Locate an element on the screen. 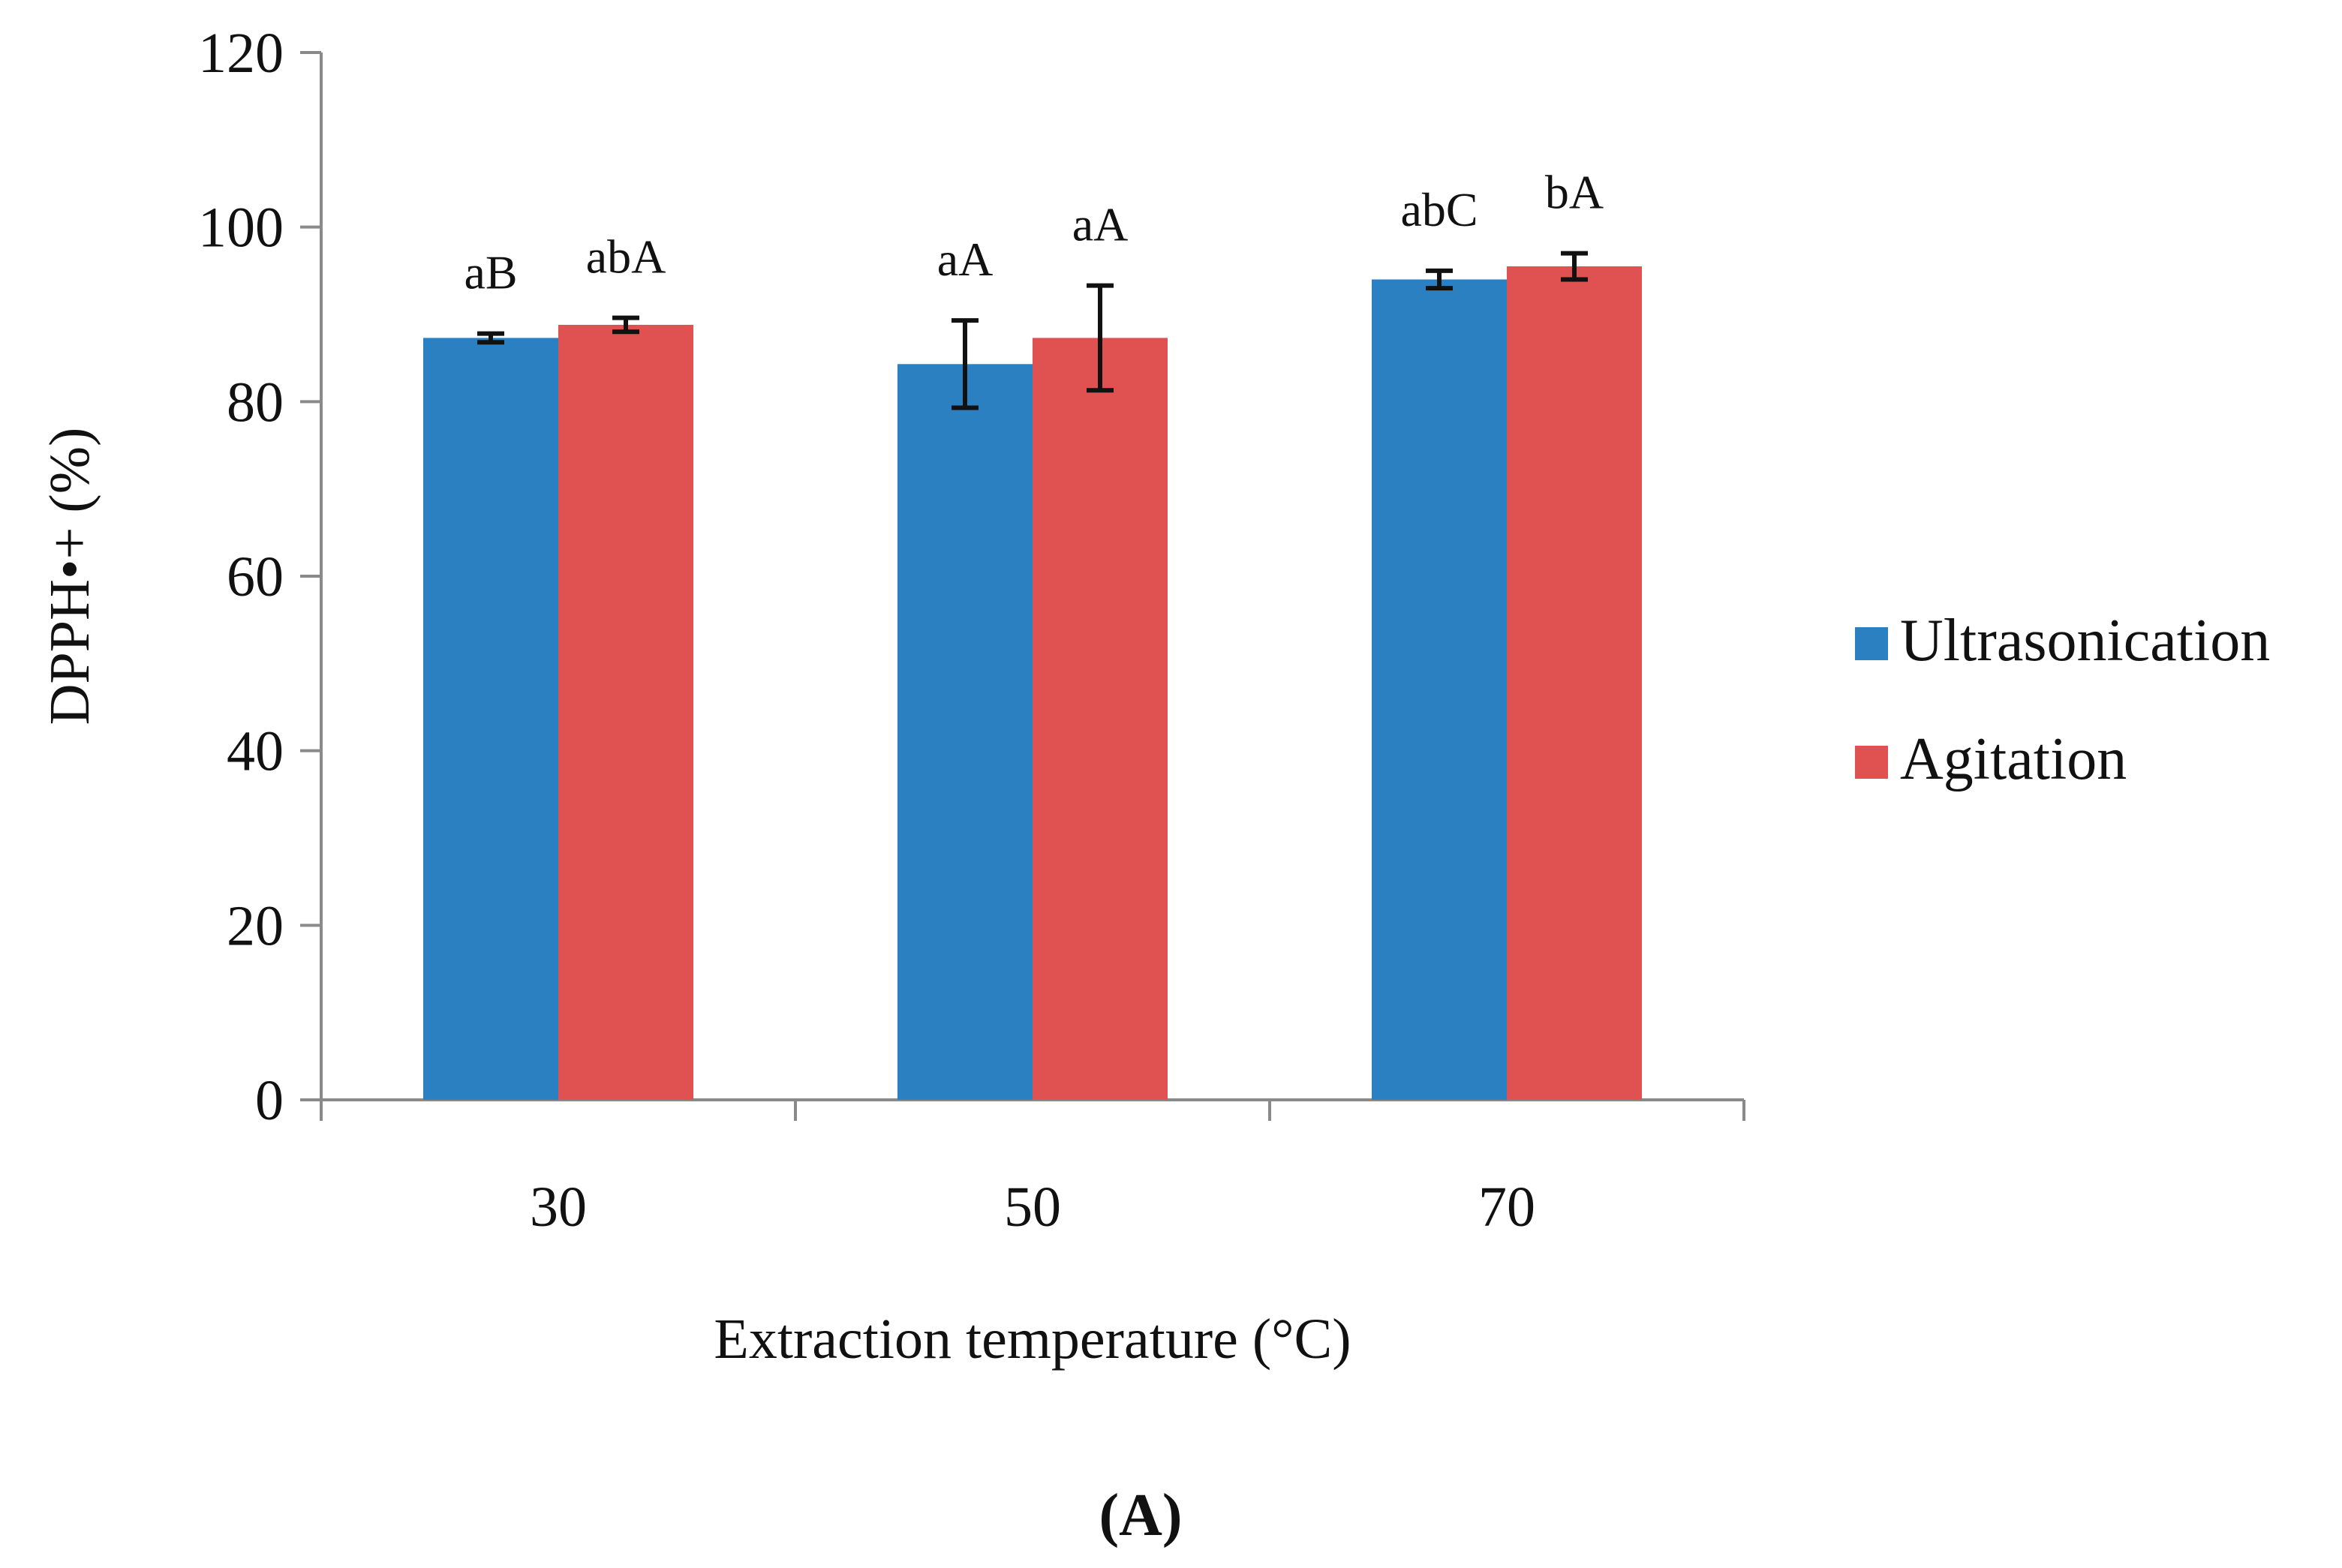  legend-label-agitation: Agitation is located at coordinates (2013, 759).